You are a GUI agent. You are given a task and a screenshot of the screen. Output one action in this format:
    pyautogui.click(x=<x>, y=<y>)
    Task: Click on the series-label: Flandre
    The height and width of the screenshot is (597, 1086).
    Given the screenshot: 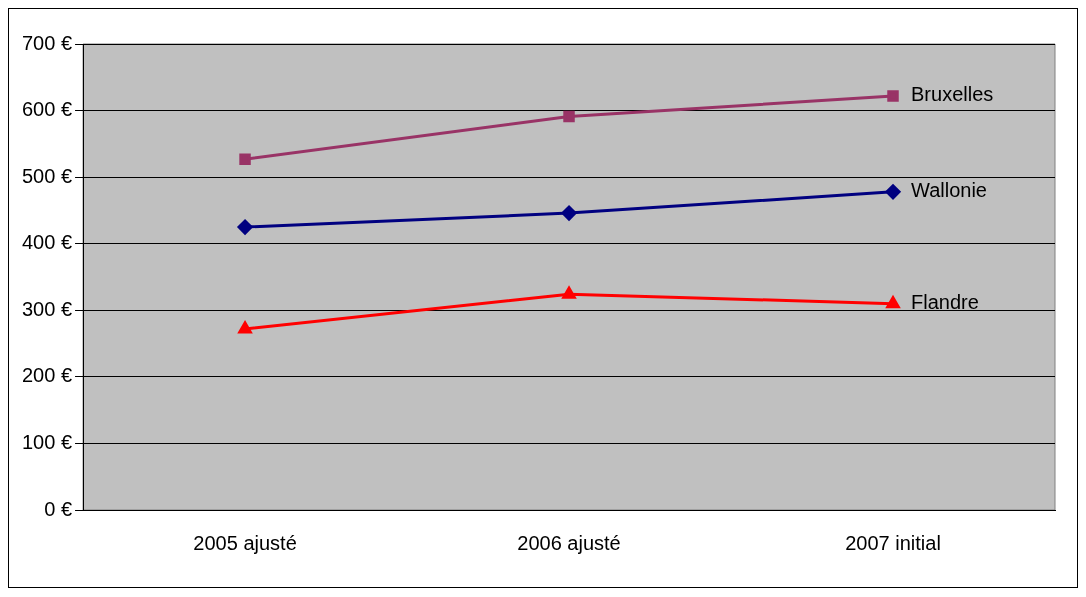 What is the action you would take?
    pyautogui.click(x=945, y=302)
    